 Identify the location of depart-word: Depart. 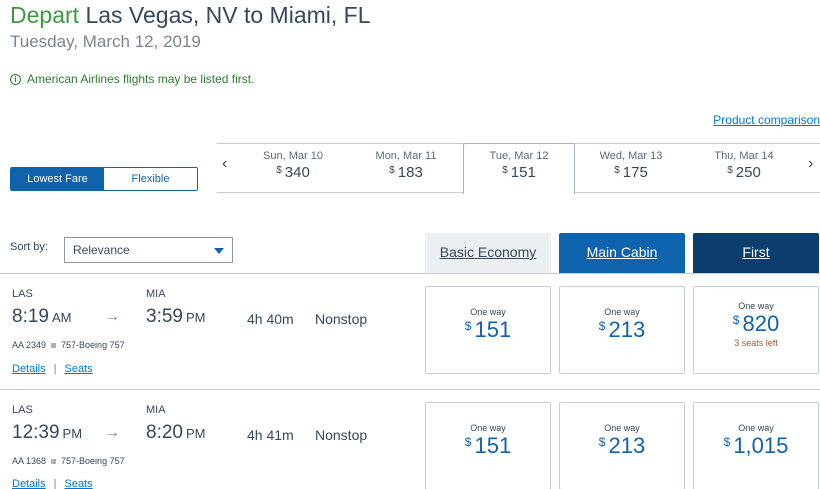
(45, 15).